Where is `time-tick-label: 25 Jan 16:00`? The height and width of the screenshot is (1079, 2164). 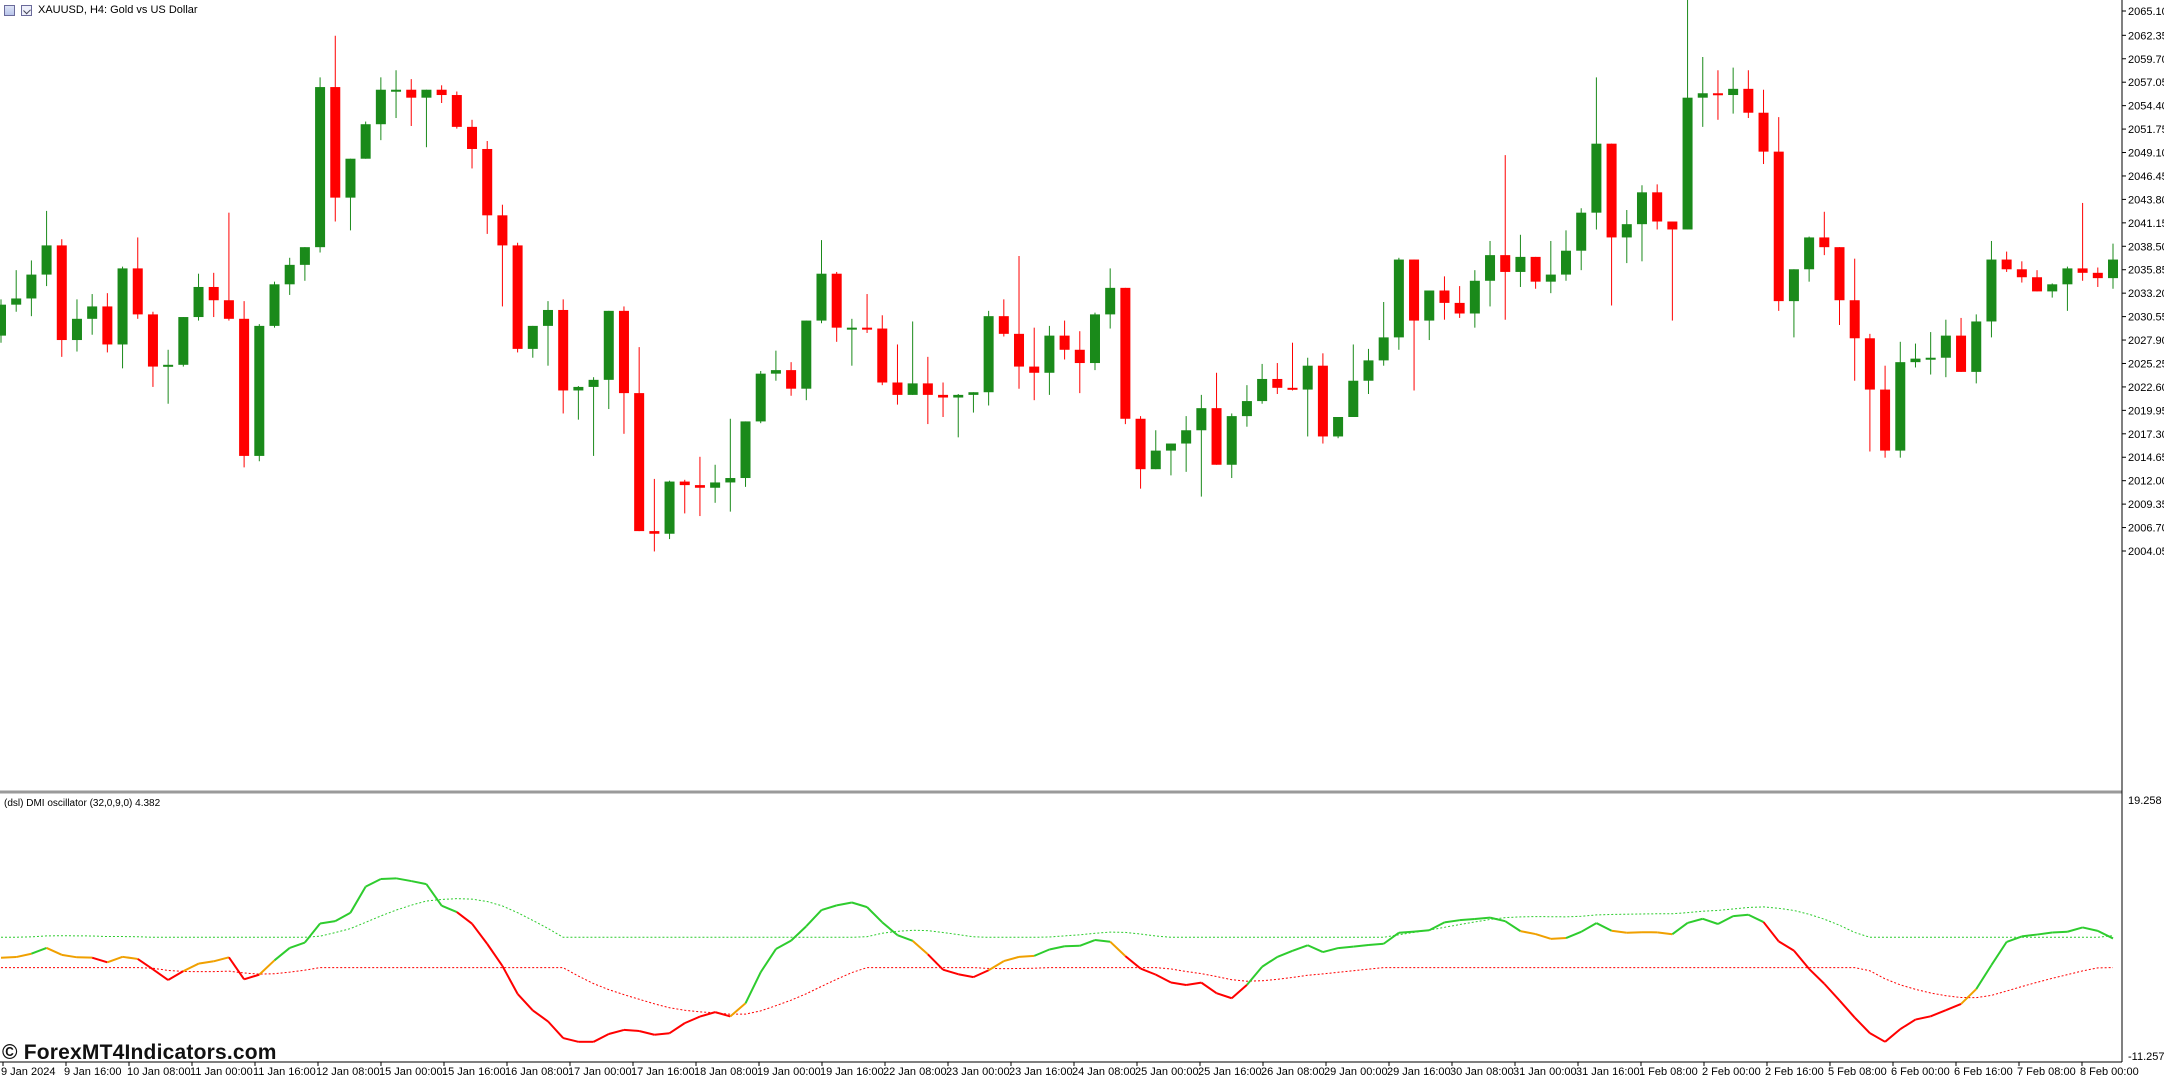 time-tick-label: 25 Jan 16:00 is located at coordinates (1230, 1072).